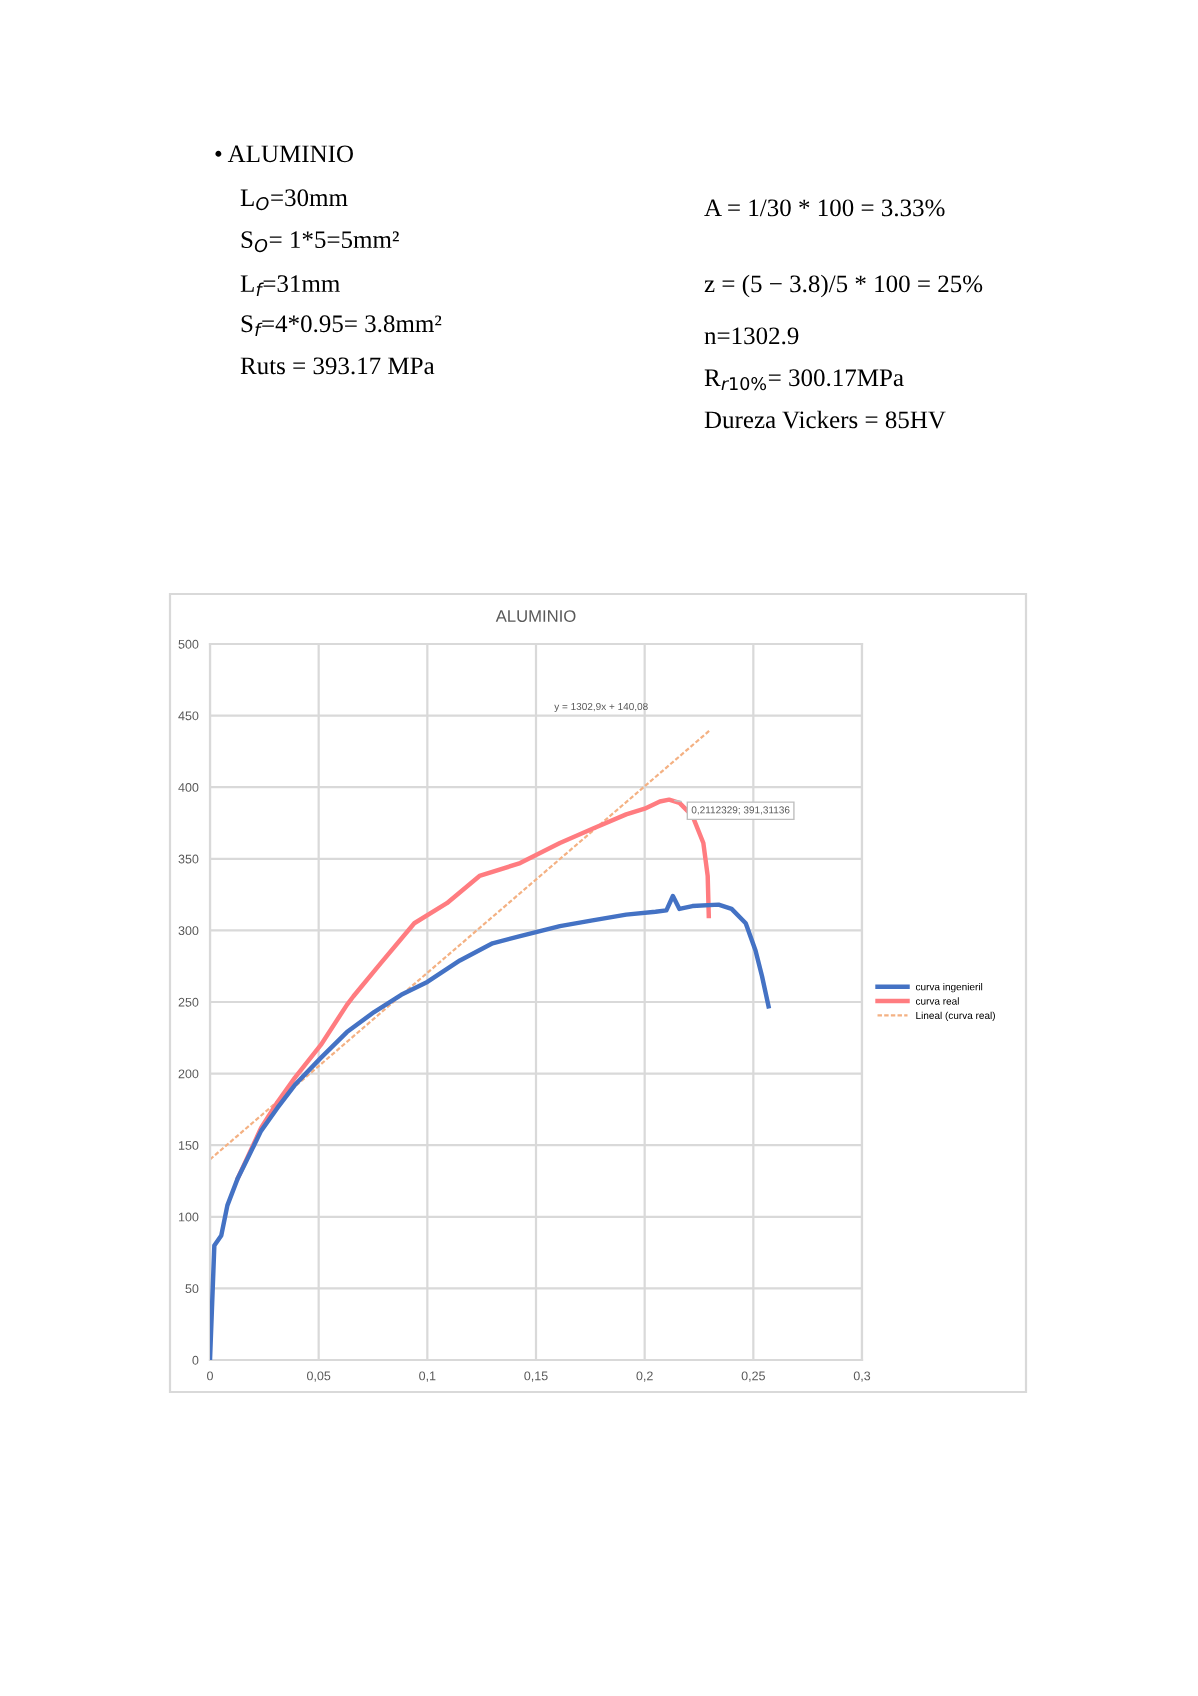  I want to click on text: R$_{r10%}$= 300.17MPa, so click(804, 380).